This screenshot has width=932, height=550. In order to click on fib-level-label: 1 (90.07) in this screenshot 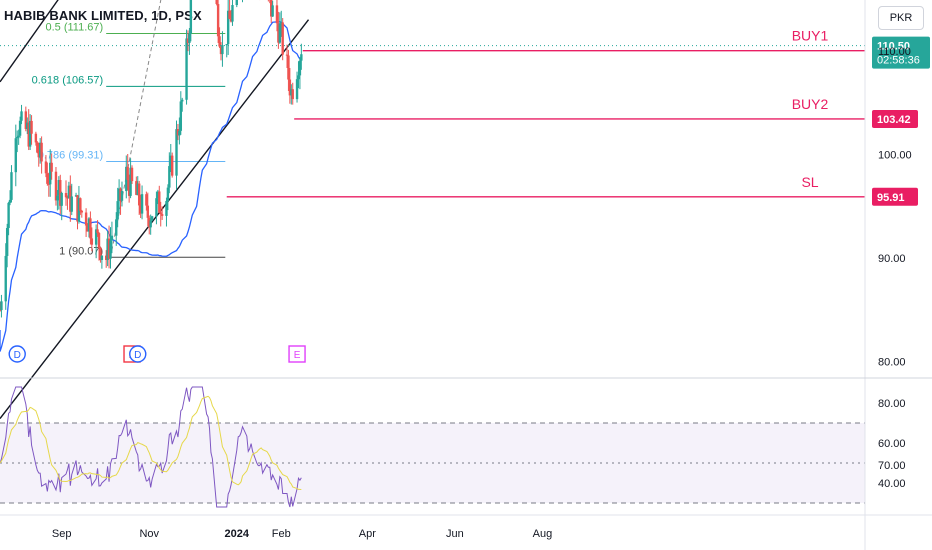, I will do `click(81, 251)`.